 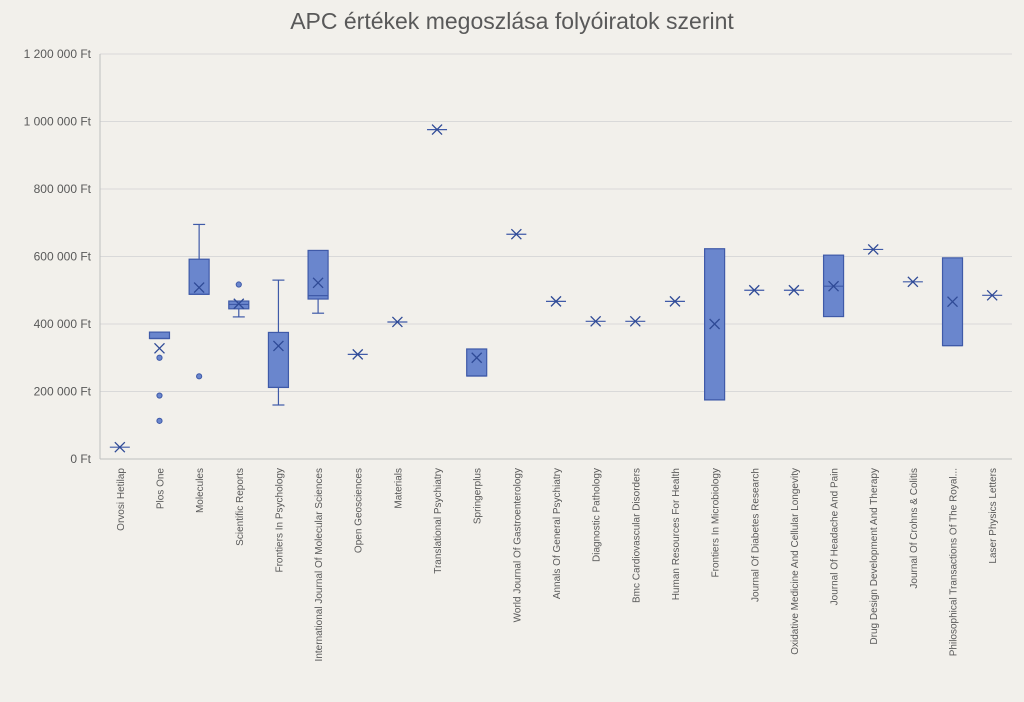 What do you see at coordinates (240, 507) in the screenshot?
I see `x-tick-label: Scientific Reports` at bounding box center [240, 507].